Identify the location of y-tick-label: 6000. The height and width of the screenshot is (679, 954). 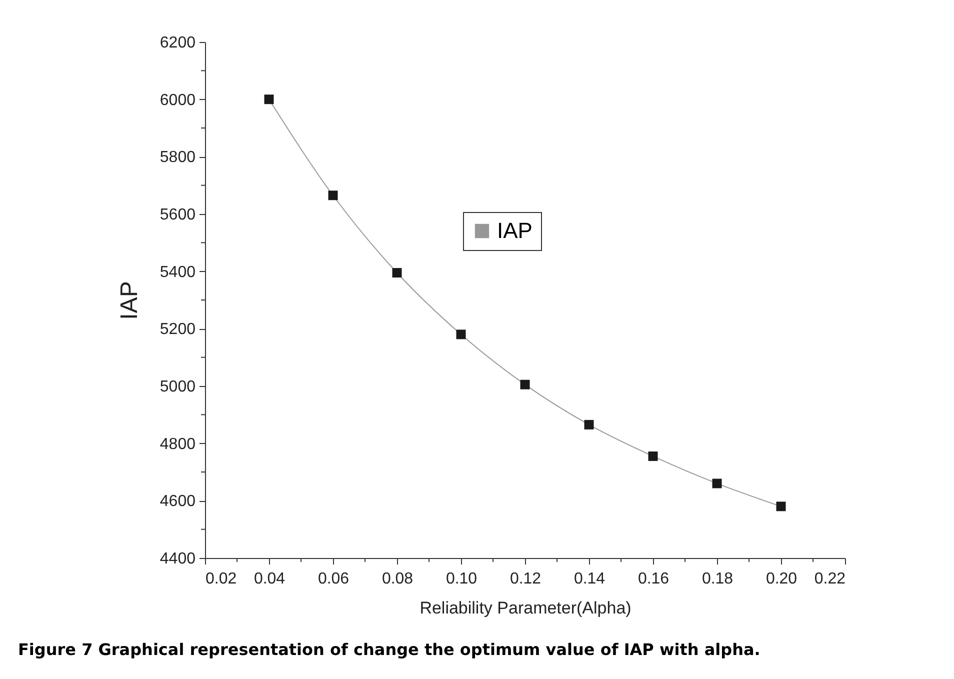
(178, 100).